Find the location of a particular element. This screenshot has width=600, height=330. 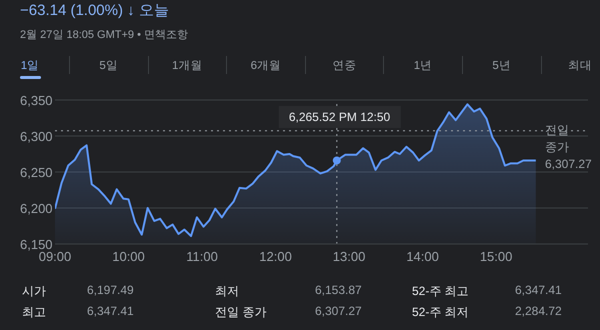

chart-title: −63.14 (1.00%) ↓ 오늘 is located at coordinates (94, 10).